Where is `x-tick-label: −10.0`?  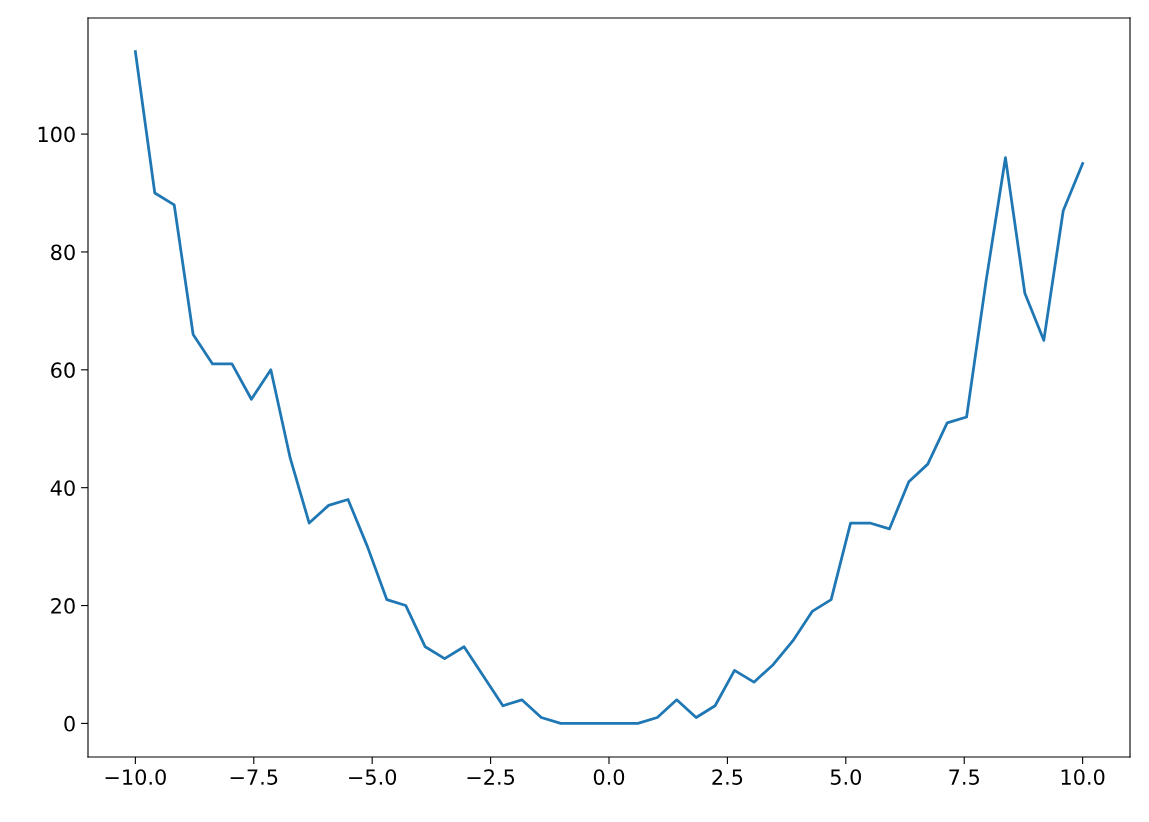
x-tick-label: −10.0 is located at coordinates (135, 777).